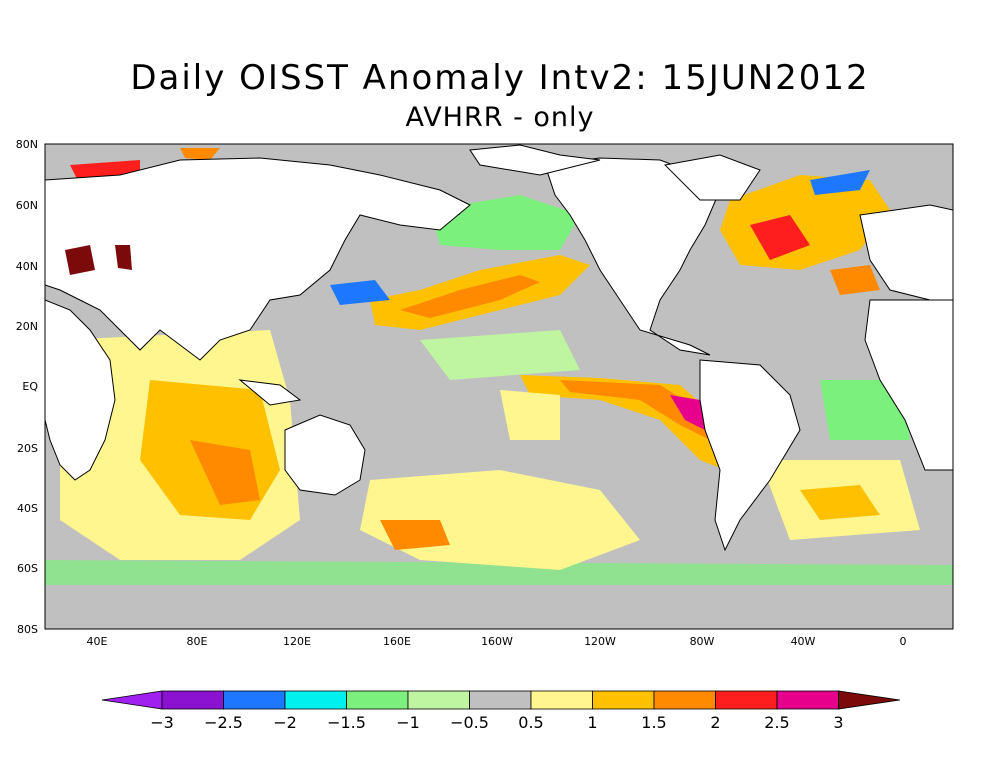  What do you see at coordinates (27, 508) in the screenshot?
I see `lat-label: 40S` at bounding box center [27, 508].